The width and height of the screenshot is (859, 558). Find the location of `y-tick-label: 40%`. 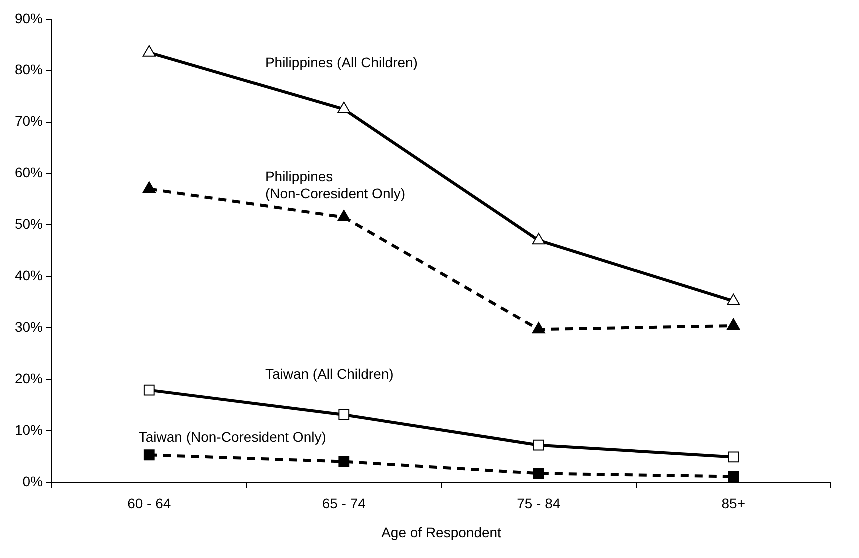

y-tick-label: 40% is located at coordinates (29, 275).